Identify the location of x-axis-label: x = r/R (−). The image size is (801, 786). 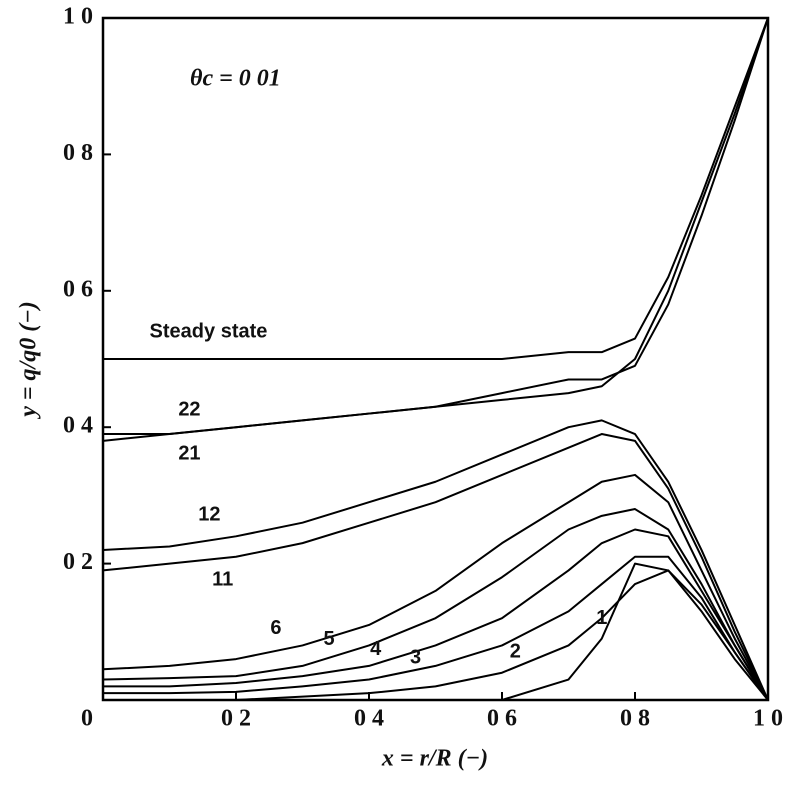
(434, 759).